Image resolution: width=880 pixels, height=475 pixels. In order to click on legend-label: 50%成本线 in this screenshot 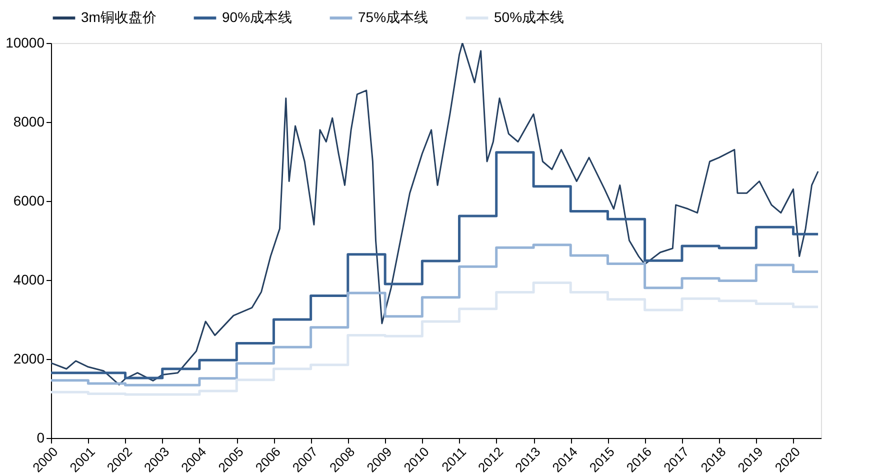, I will do `click(529, 17)`.